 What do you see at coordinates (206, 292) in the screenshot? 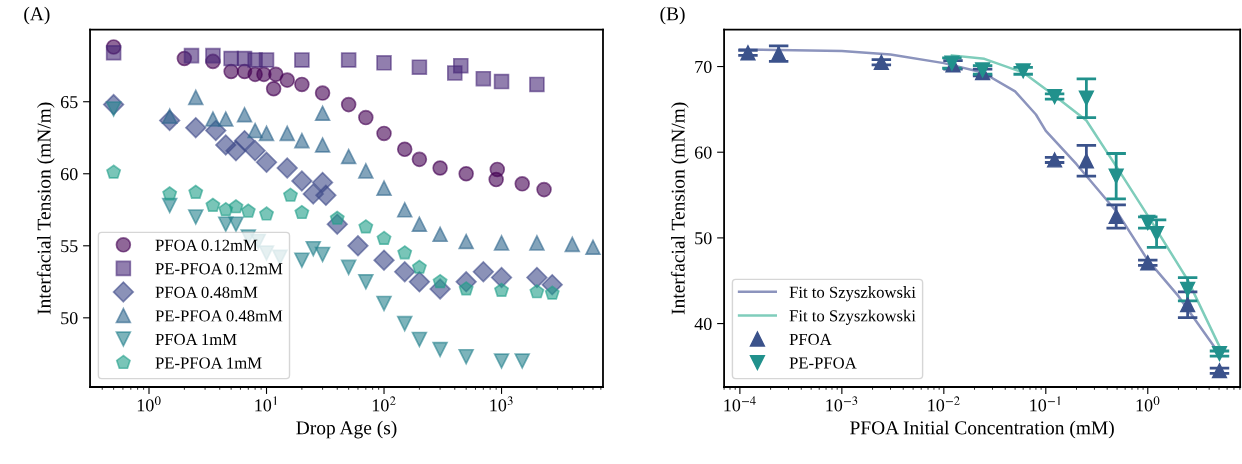
I see `legend-label: PFOA 0.48mM` at bounding box center [206, 292].